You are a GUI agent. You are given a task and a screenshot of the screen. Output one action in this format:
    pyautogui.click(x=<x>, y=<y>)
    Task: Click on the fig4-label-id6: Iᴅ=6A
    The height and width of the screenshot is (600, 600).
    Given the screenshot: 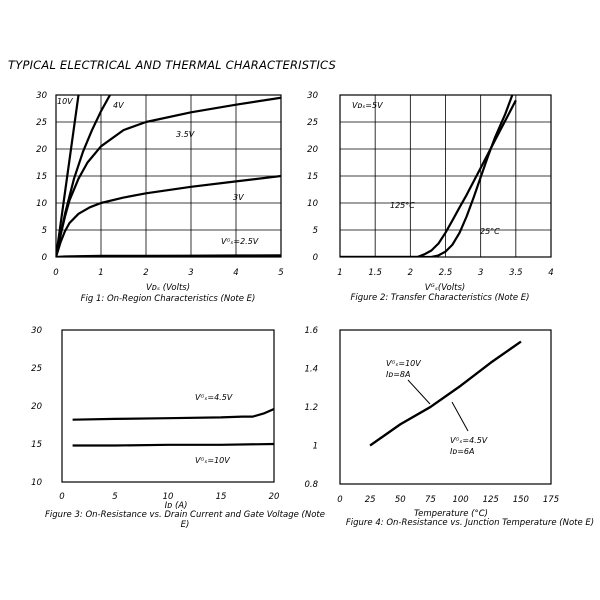 What is the action you would take?
    pyautogui.click(x=462, y=451)
    